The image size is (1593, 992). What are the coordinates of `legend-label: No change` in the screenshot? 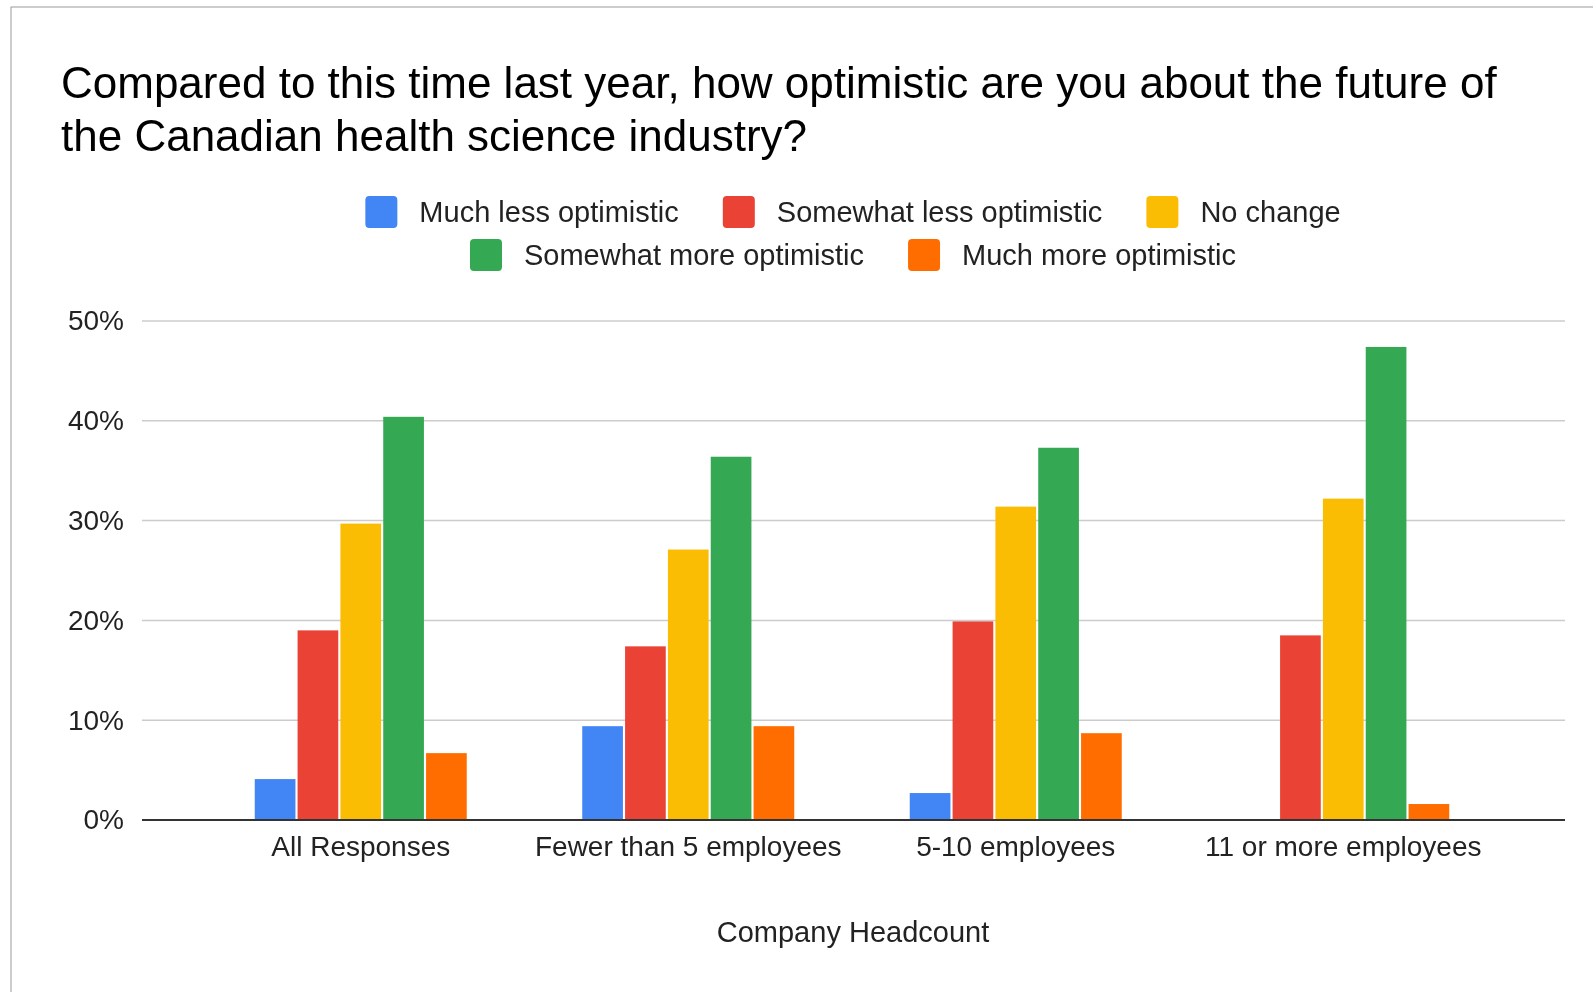 It's located at (1270, 212).